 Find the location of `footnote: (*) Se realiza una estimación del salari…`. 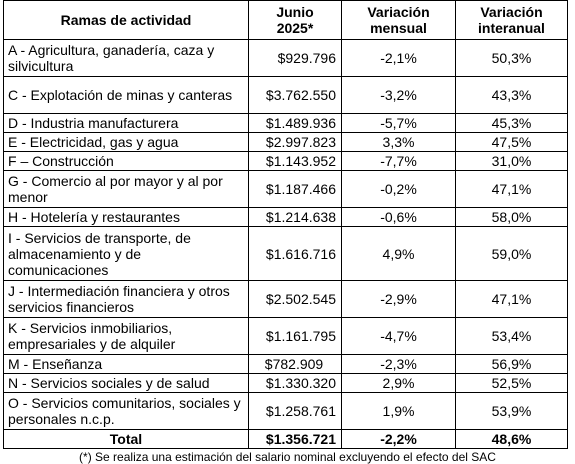

footnote: (*) Se realiza una estimación del salari… is located at coordinates (287, 457).